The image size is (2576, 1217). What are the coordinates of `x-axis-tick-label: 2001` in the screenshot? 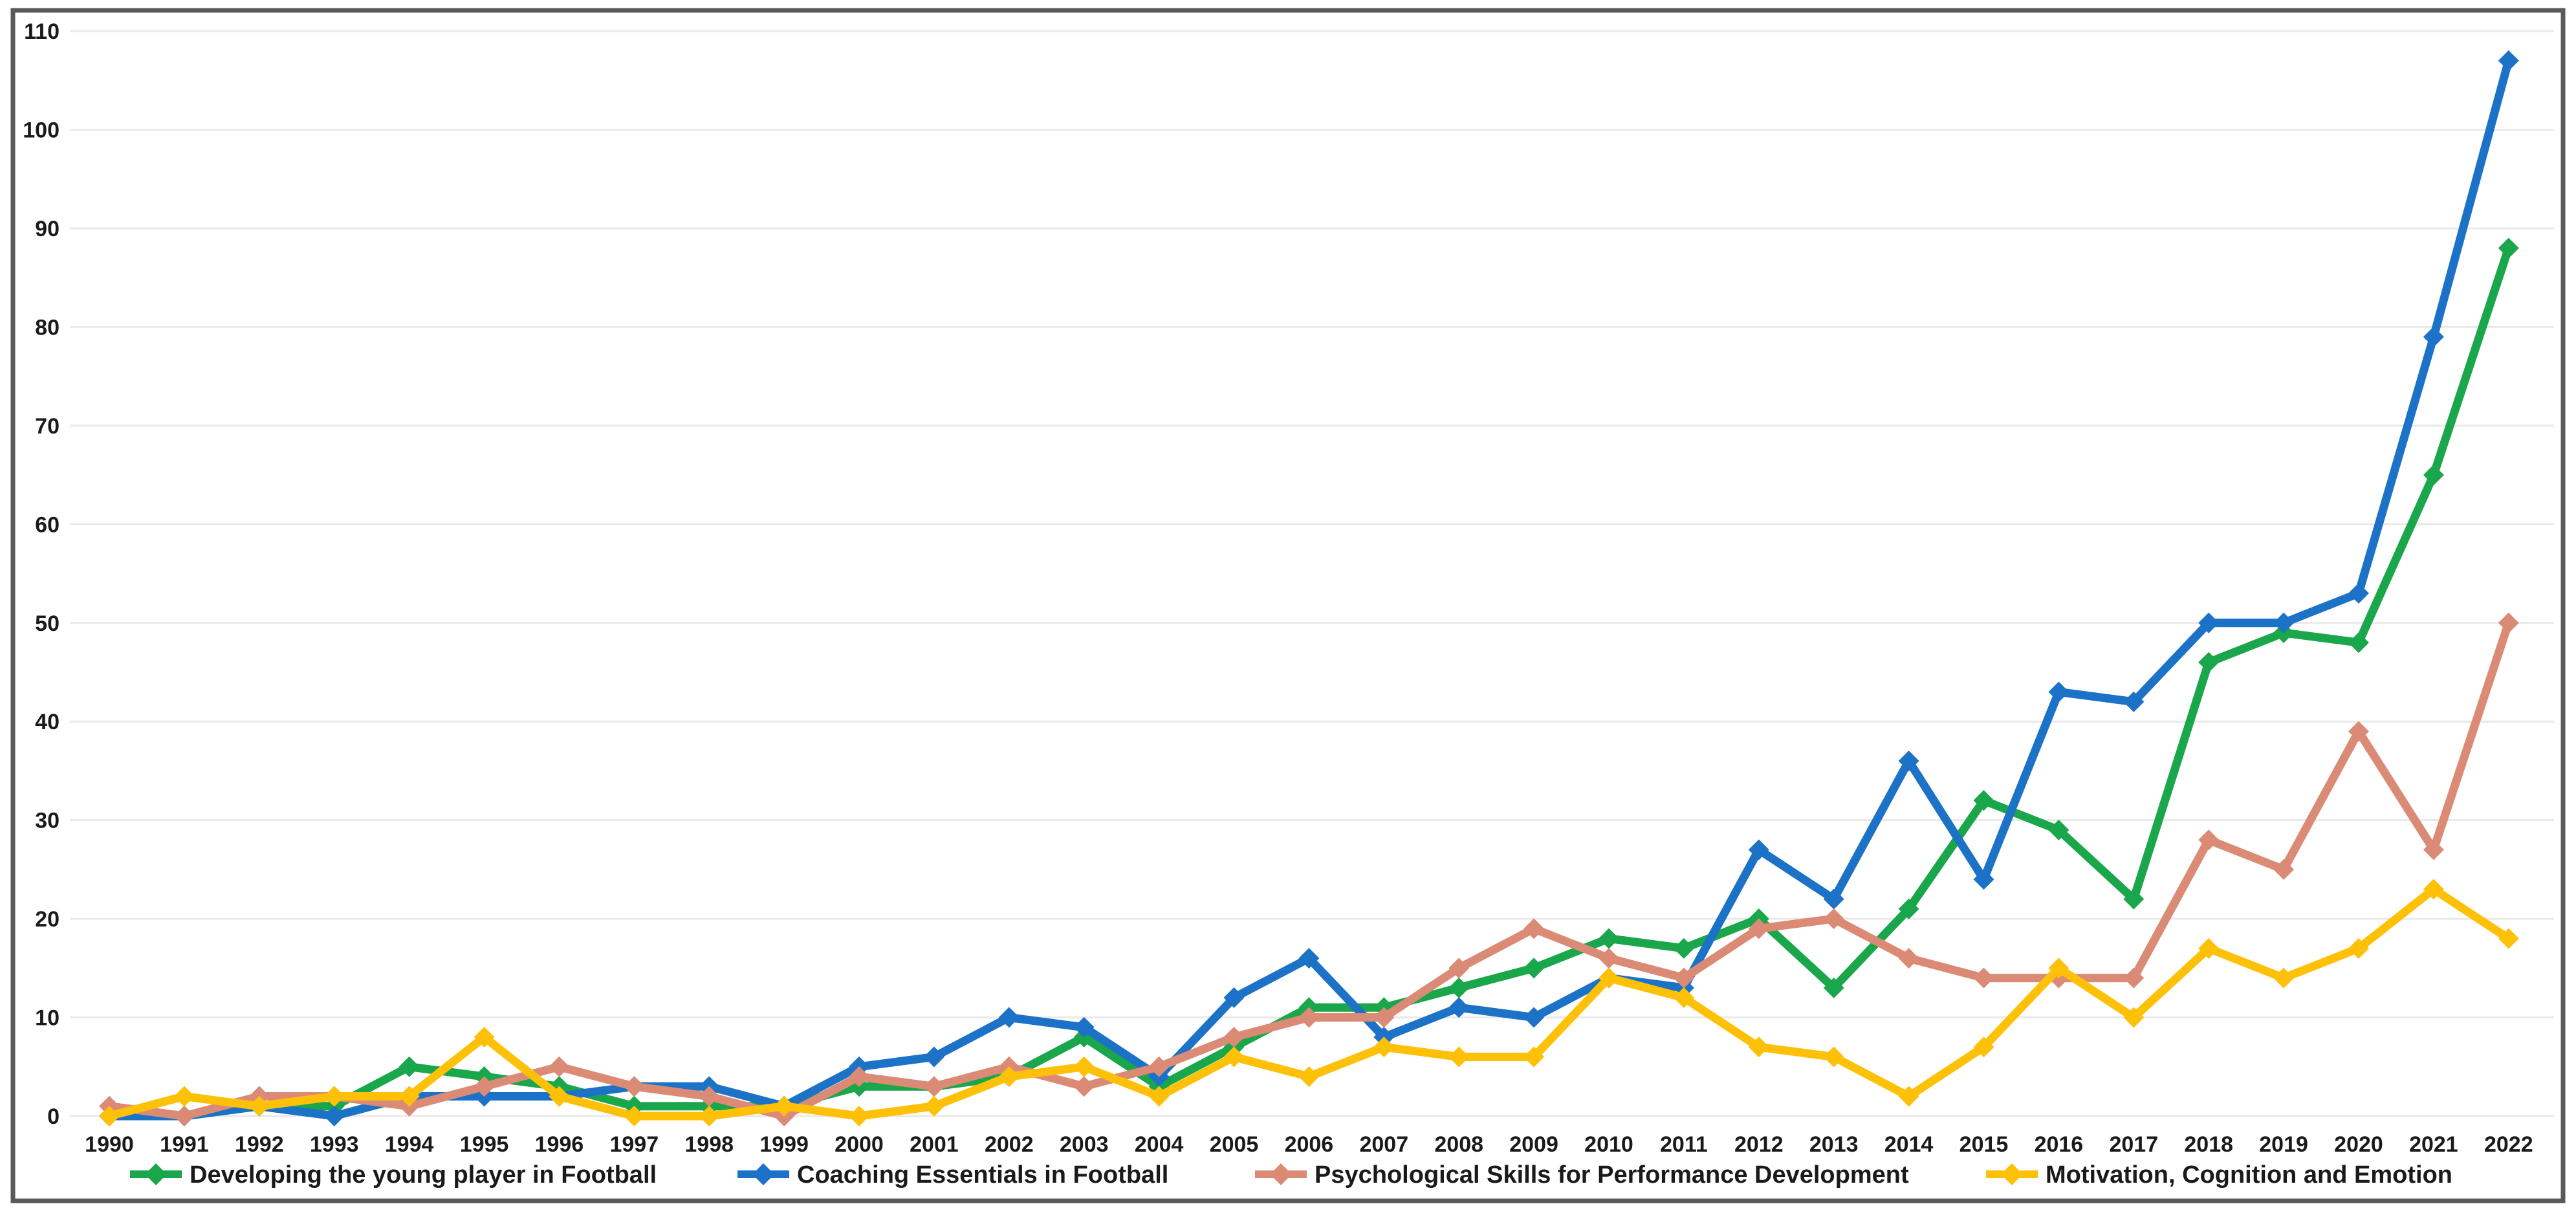 It's located at (934, 1144).